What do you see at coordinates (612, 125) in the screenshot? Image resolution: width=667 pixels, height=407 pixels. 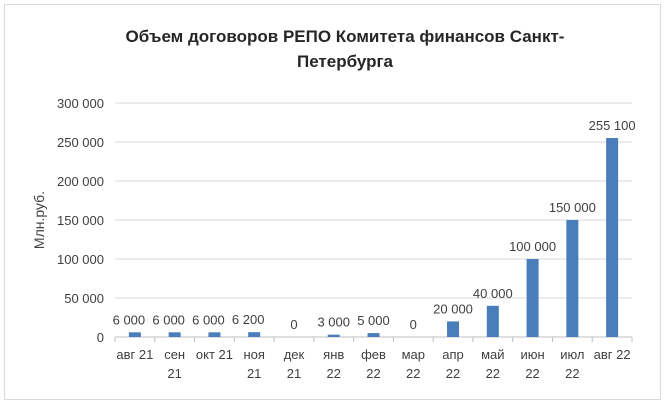 I see `data-label: 255 100` at bounding box center [612, 125].